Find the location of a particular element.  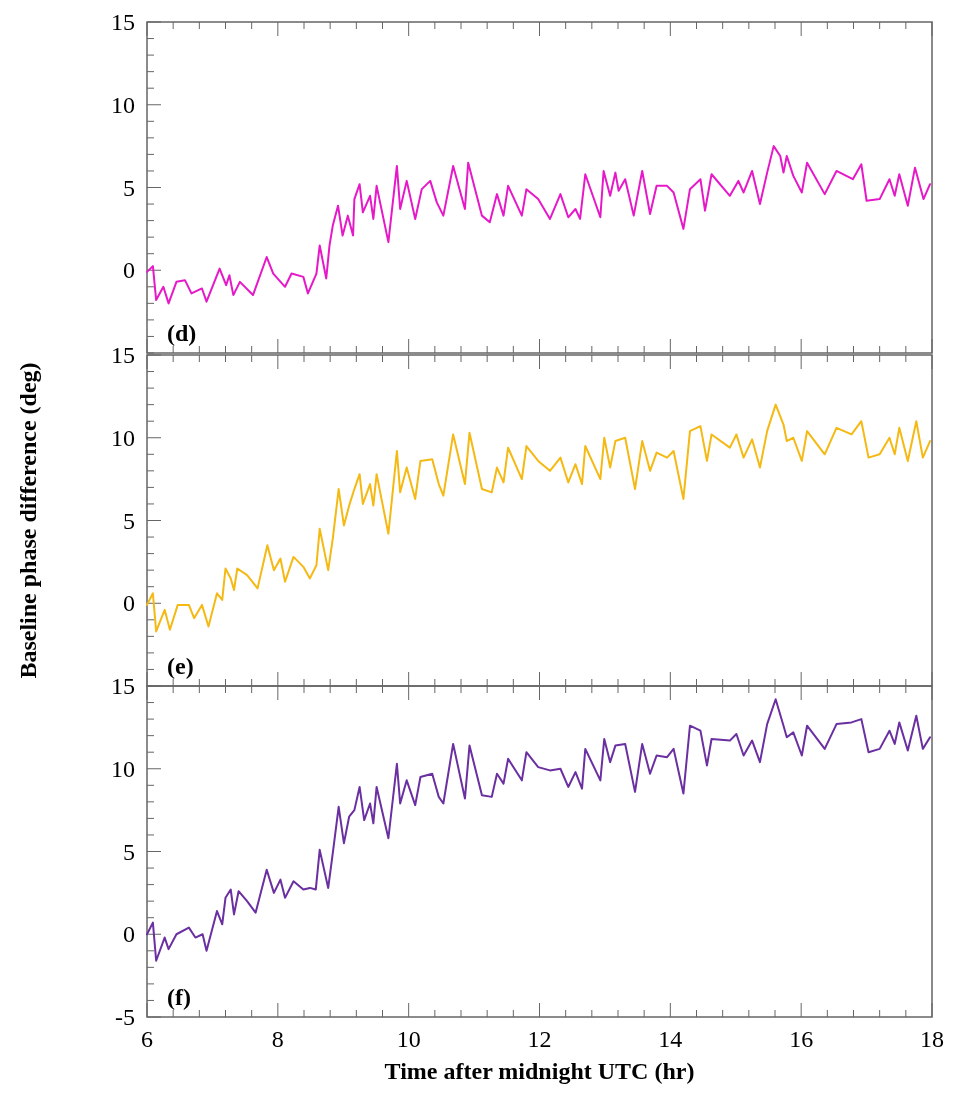

x-tick-label: 12 is located at coordinates (539, 1039).